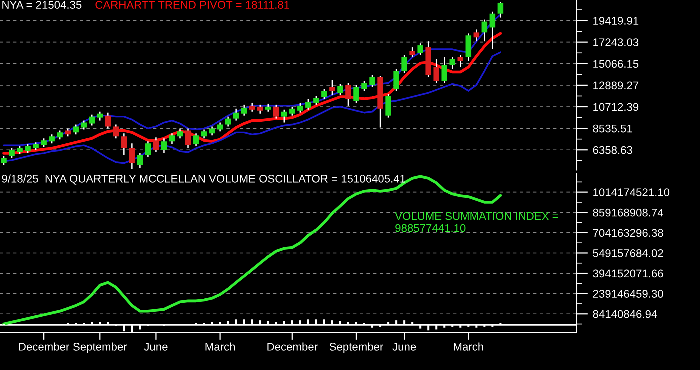  Describe the element at coordinates (625, 314) in the screenshot. I see `y-tick-label: 84140846.94` at that location.